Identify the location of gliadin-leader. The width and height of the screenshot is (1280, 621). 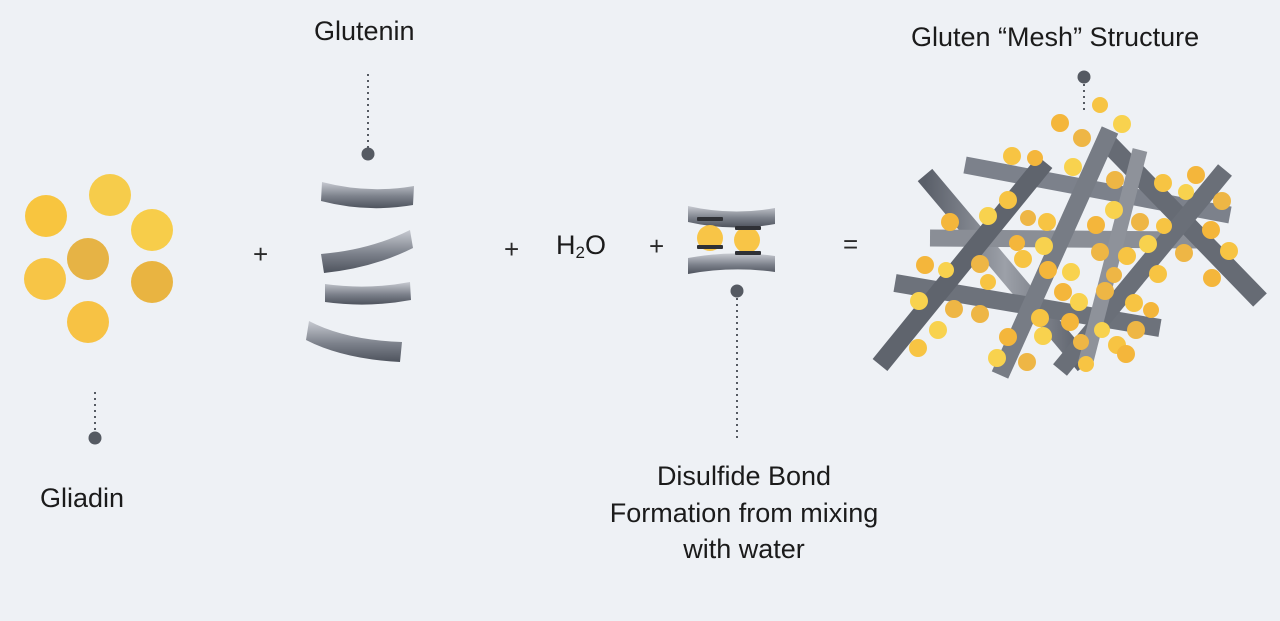
(95, 418).